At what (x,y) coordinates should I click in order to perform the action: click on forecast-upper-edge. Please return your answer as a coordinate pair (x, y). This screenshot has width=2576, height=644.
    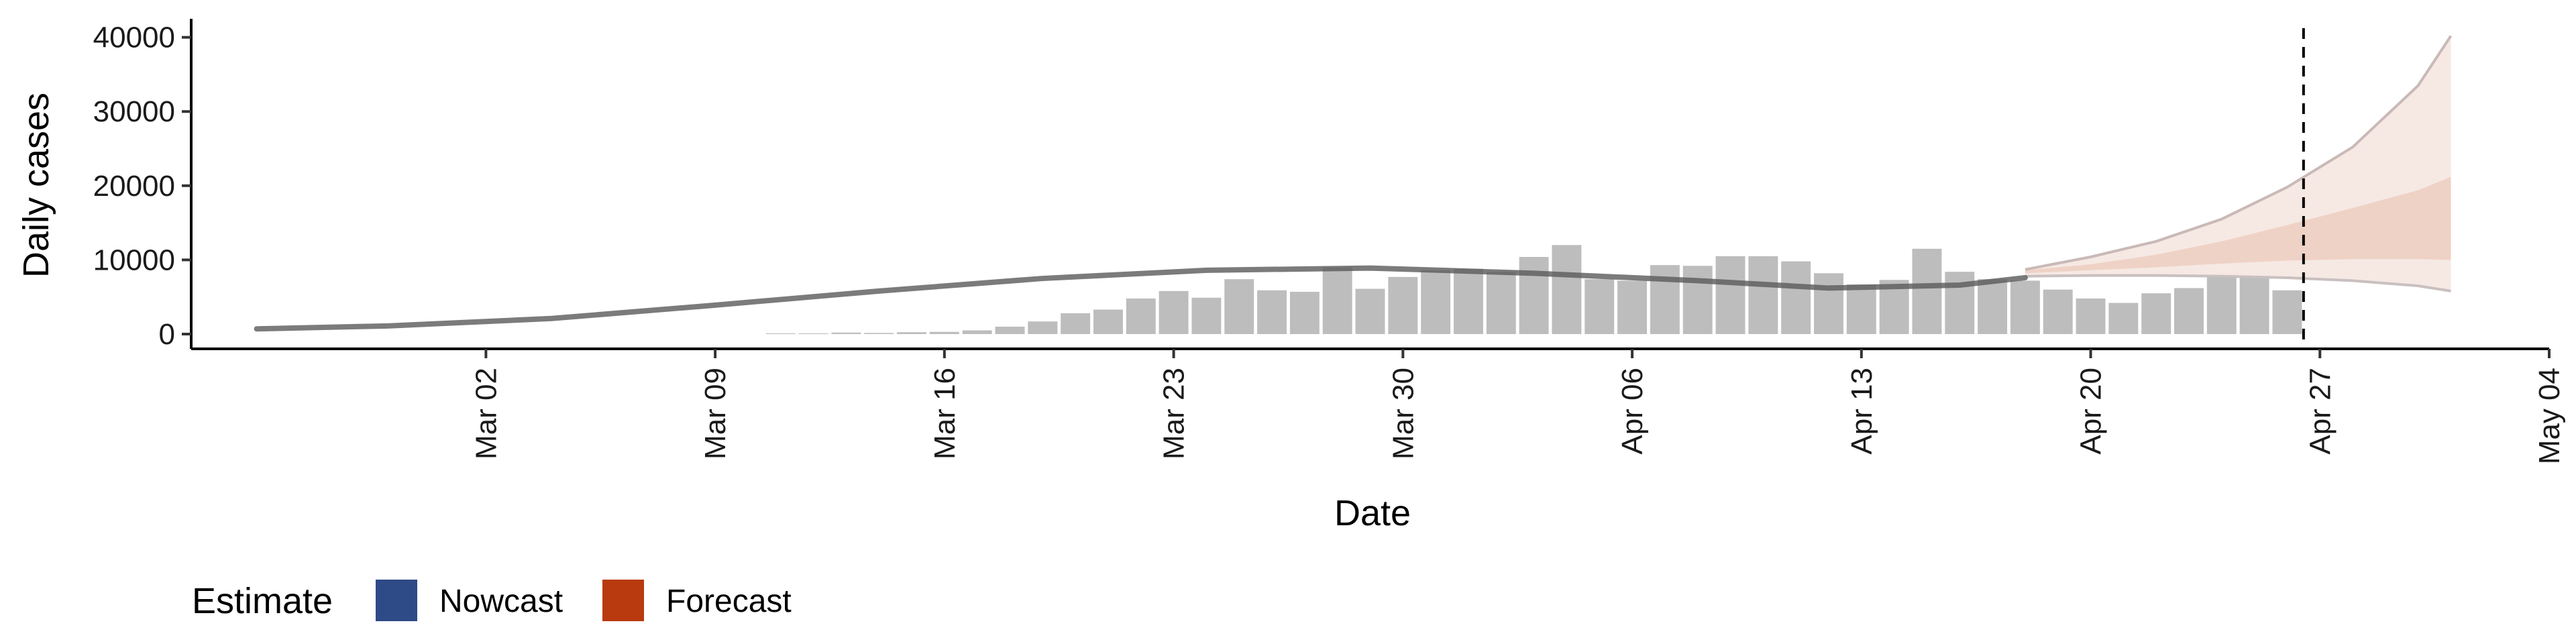
    Looking at the image, I should click on (2239, 153).